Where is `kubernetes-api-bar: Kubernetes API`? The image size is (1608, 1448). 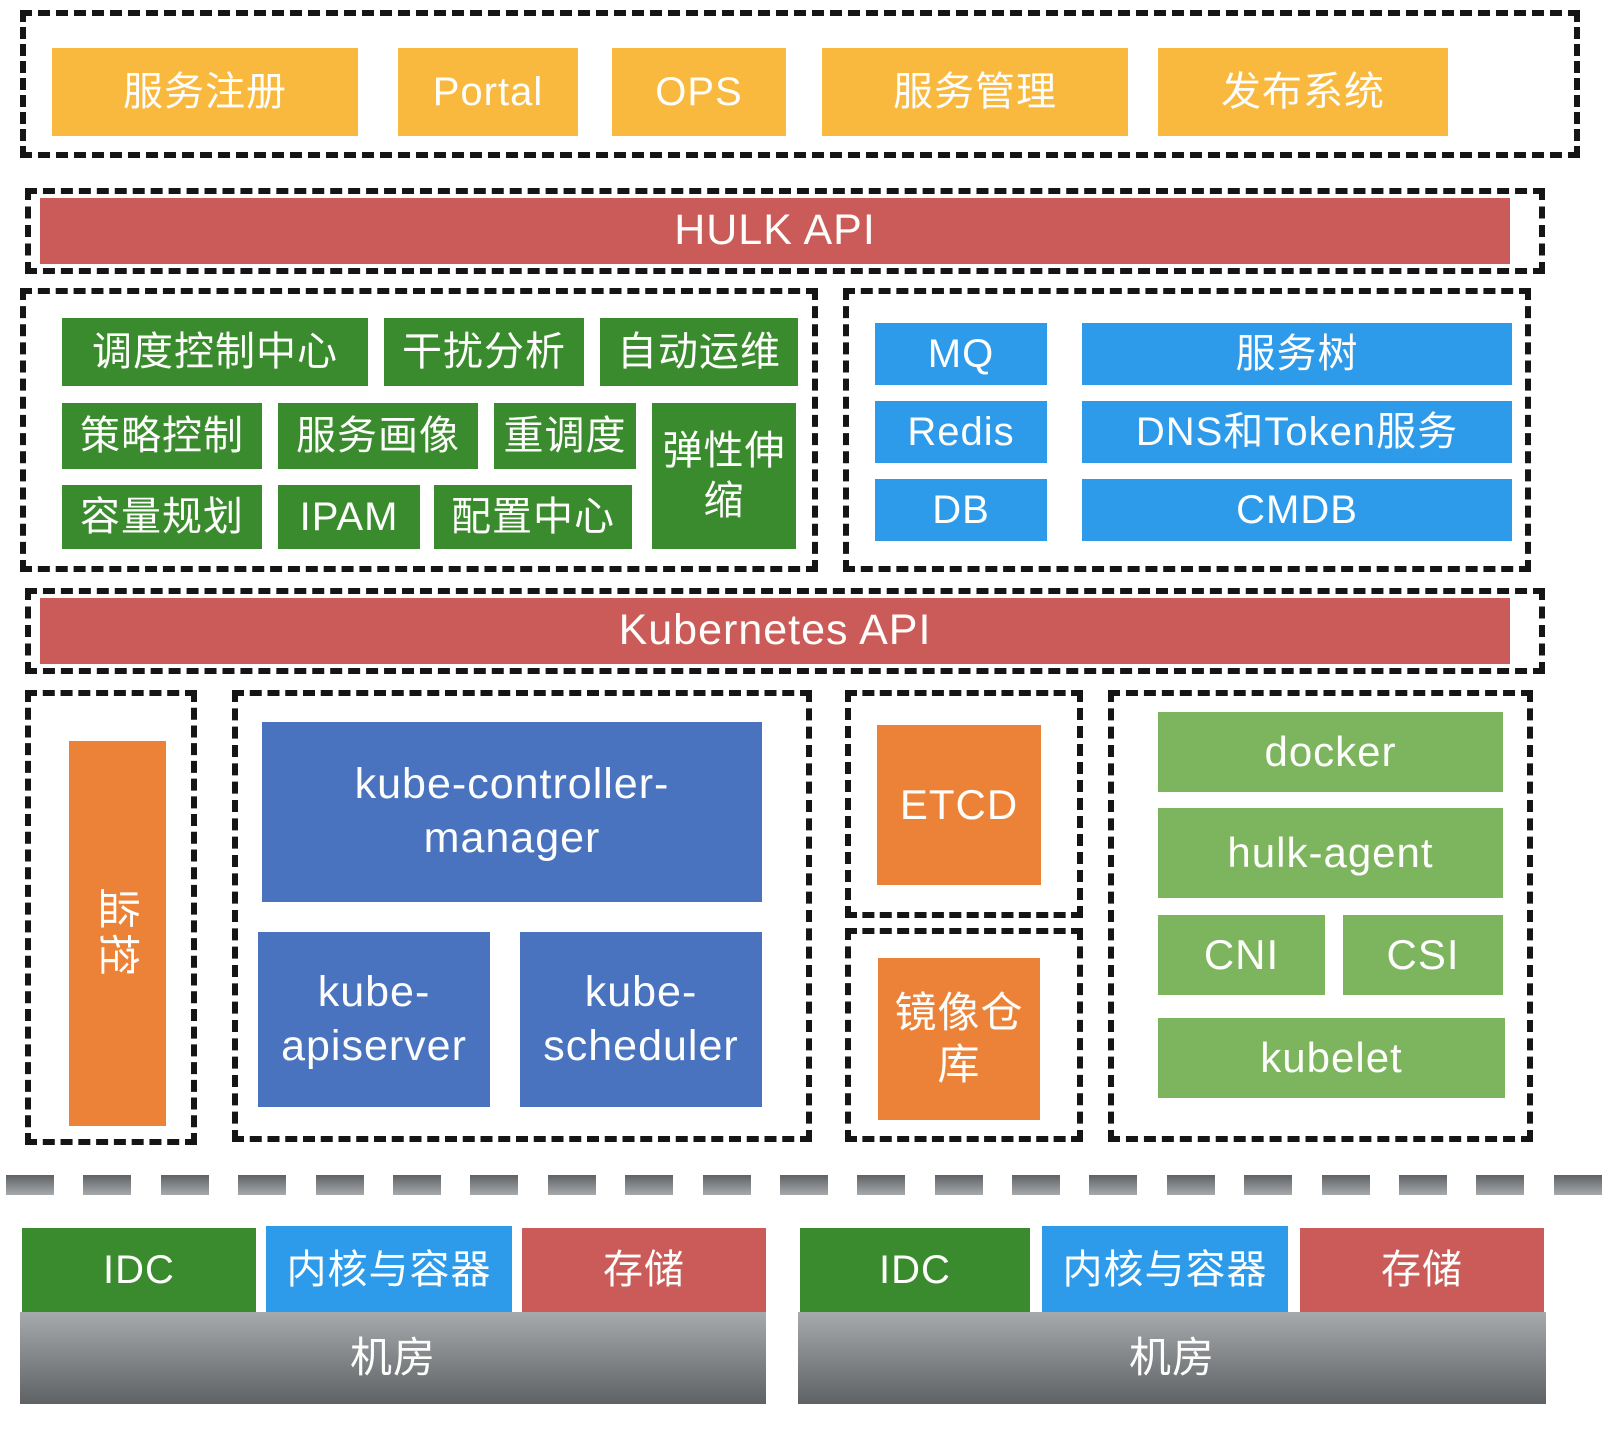 kubernetes-api-bar: Kubernetes API is located at coordinates (775, 631).